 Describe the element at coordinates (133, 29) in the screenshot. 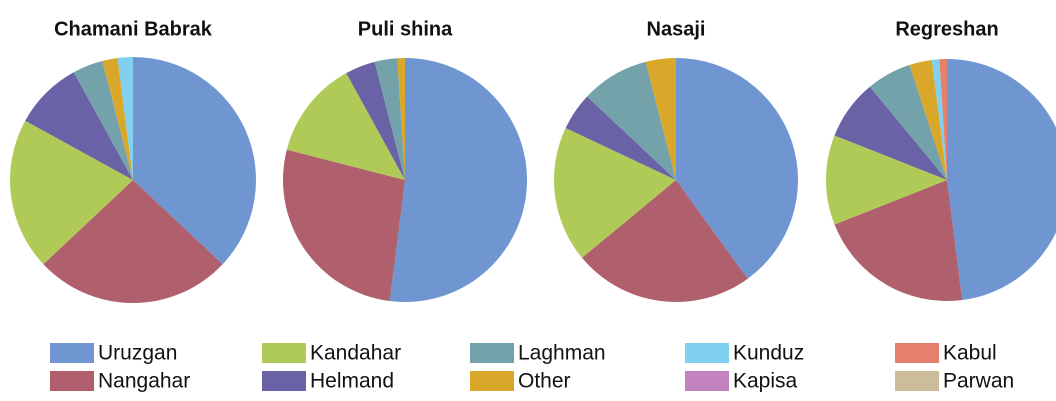

I see `chart-title: Chamani Babrak` at that location.